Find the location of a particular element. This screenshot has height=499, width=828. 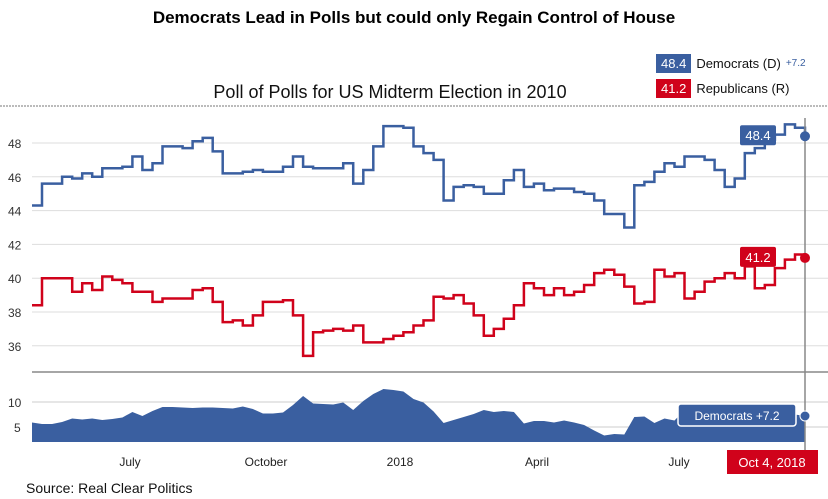

spread-endpoint is located at coordinates (805, 416).